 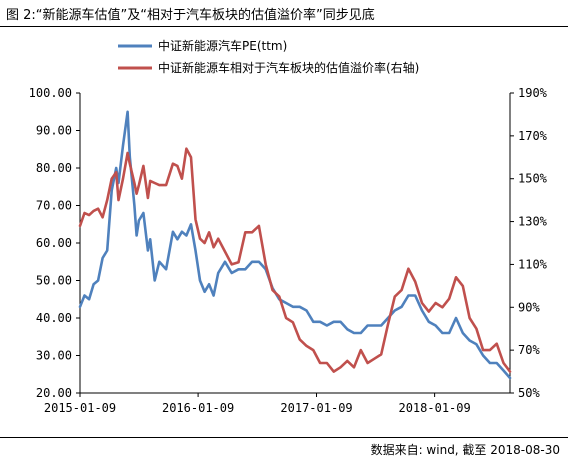 I want to click on y-left-tick-label: 20.00, so click(x=54, y=393).